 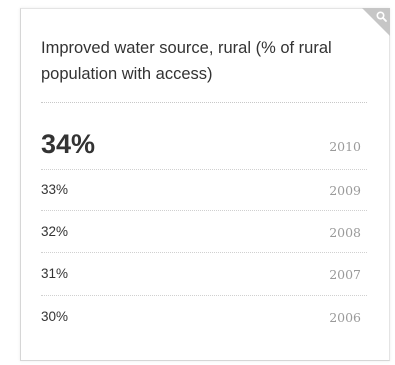 I want to click on title-divider, so click(x=204, y=102).